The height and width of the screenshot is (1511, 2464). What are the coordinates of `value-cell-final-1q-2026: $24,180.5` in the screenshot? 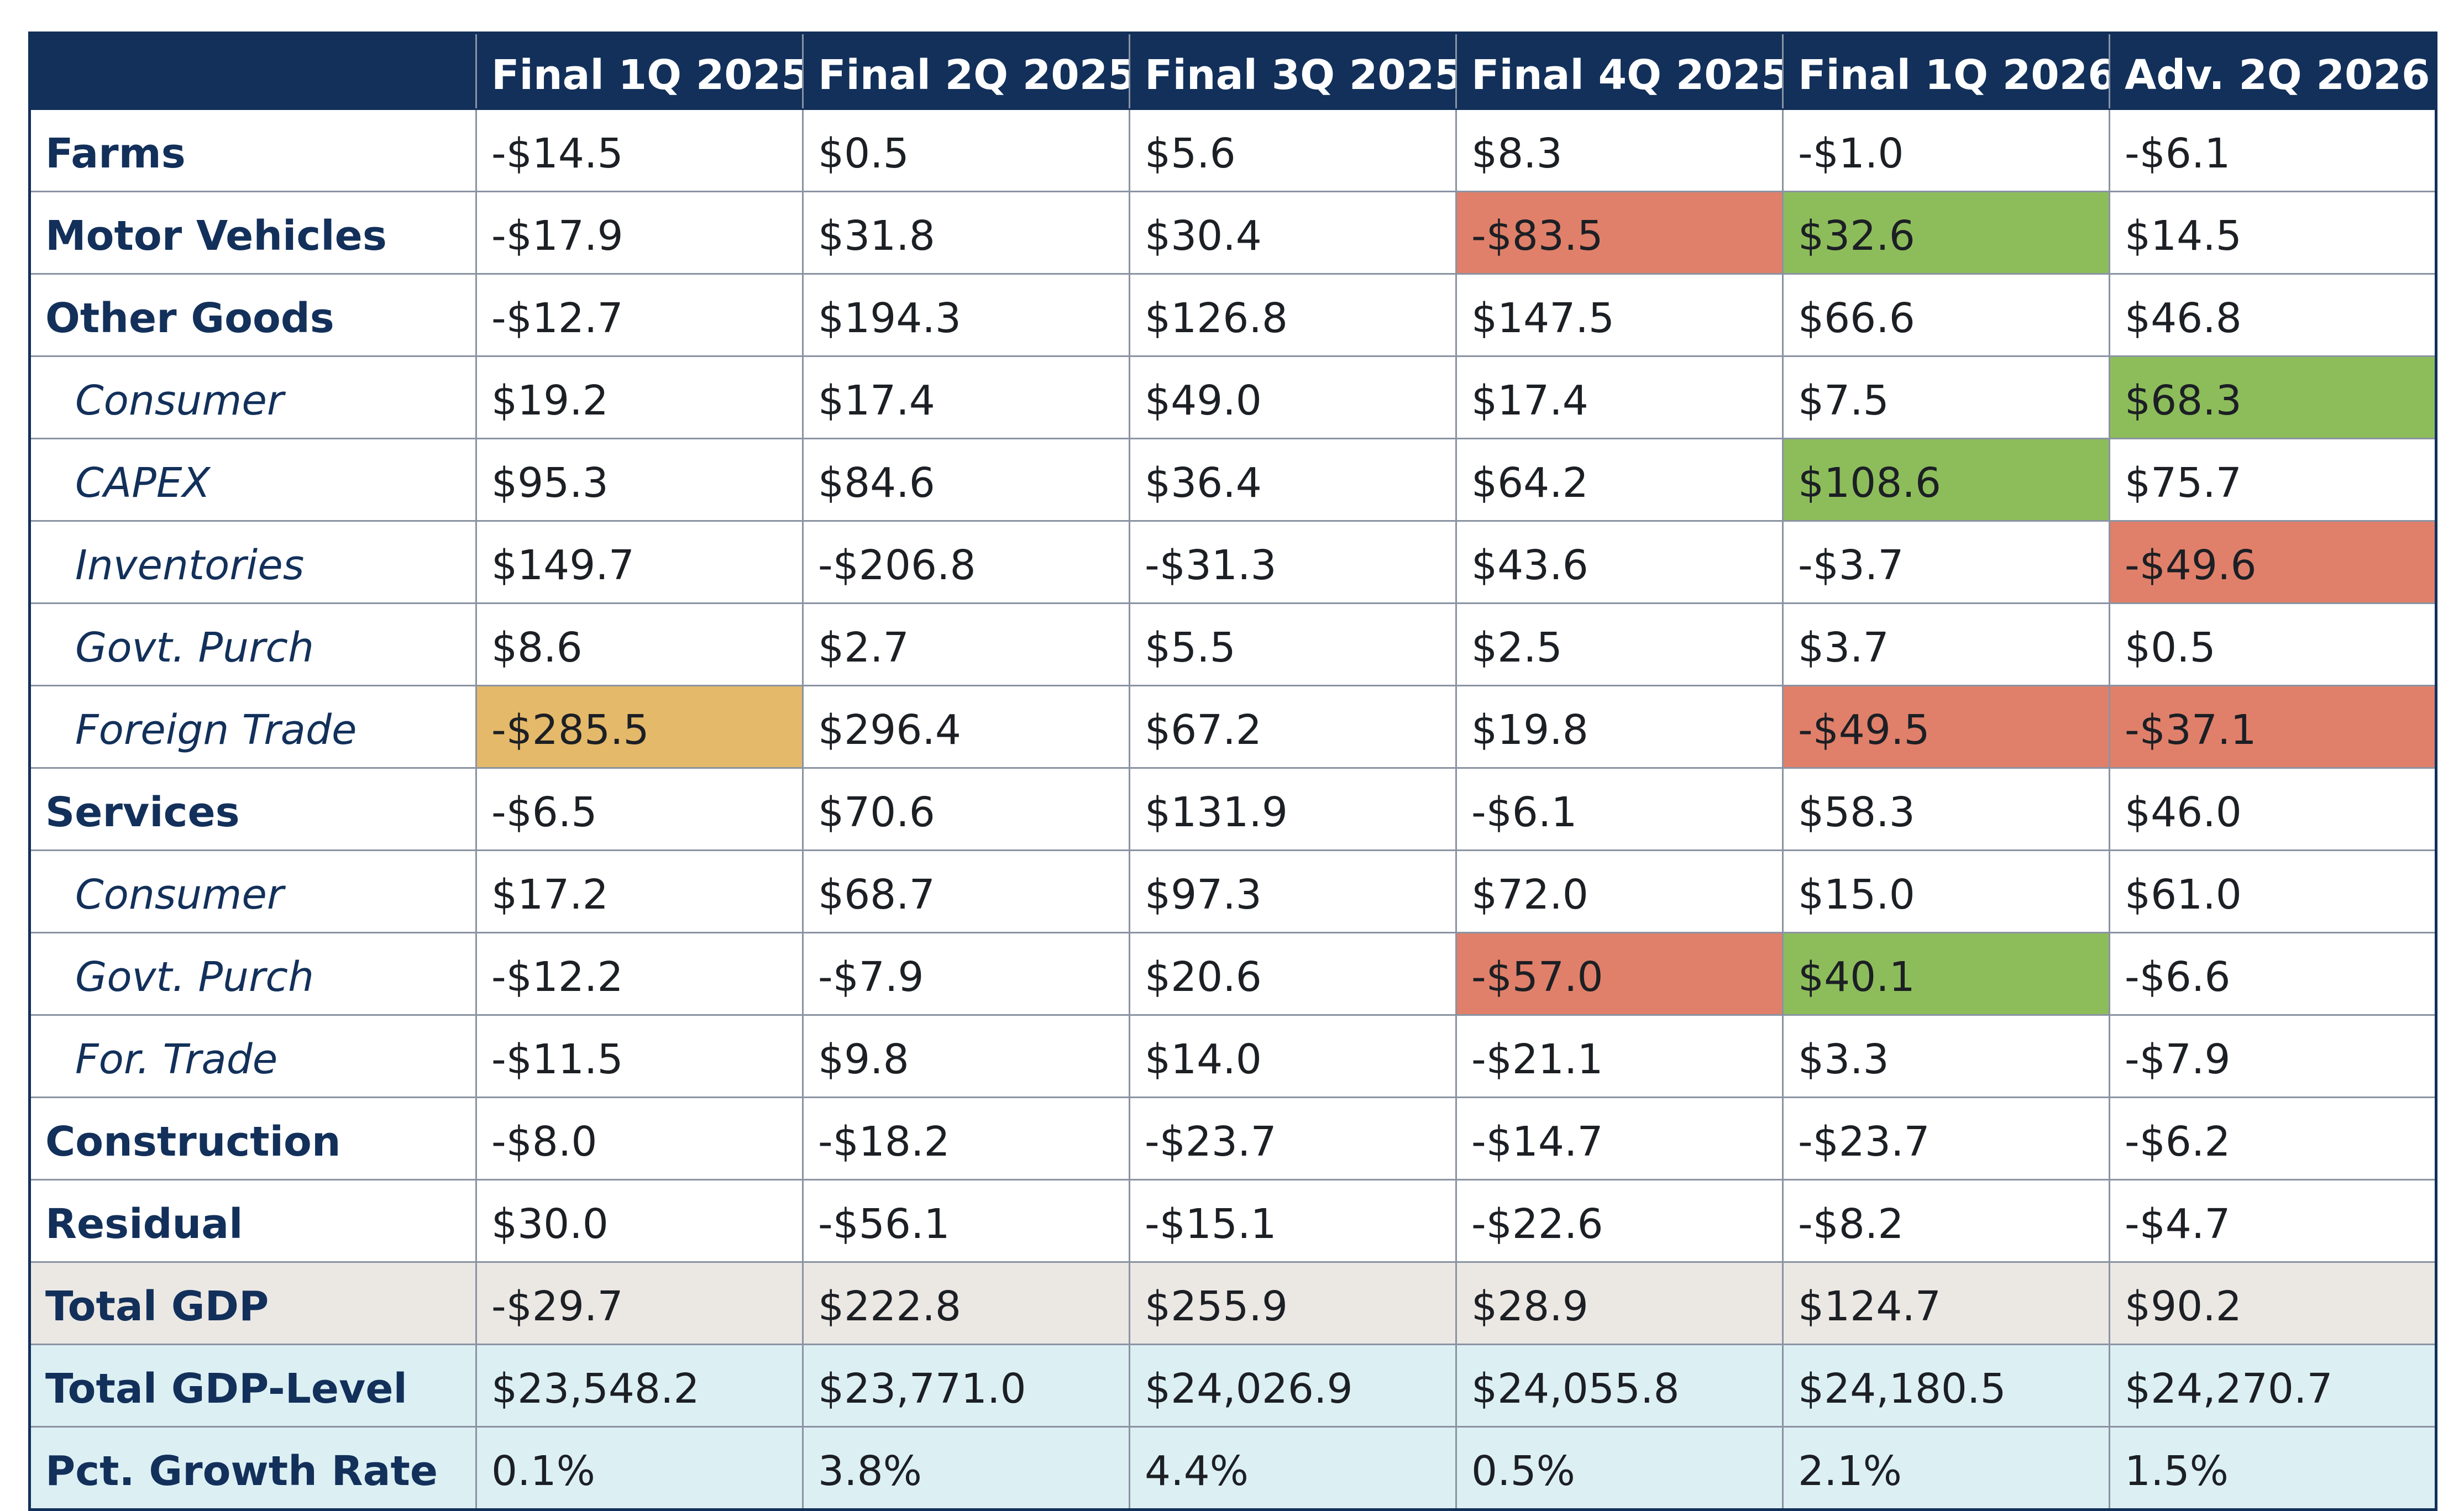 It's located at (1946, 1386).